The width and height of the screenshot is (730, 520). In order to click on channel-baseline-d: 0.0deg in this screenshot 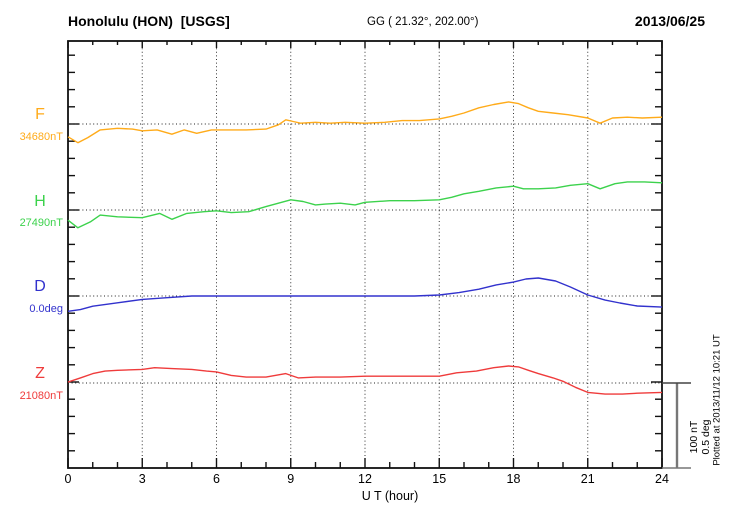, I will do `click(46, 309)`.